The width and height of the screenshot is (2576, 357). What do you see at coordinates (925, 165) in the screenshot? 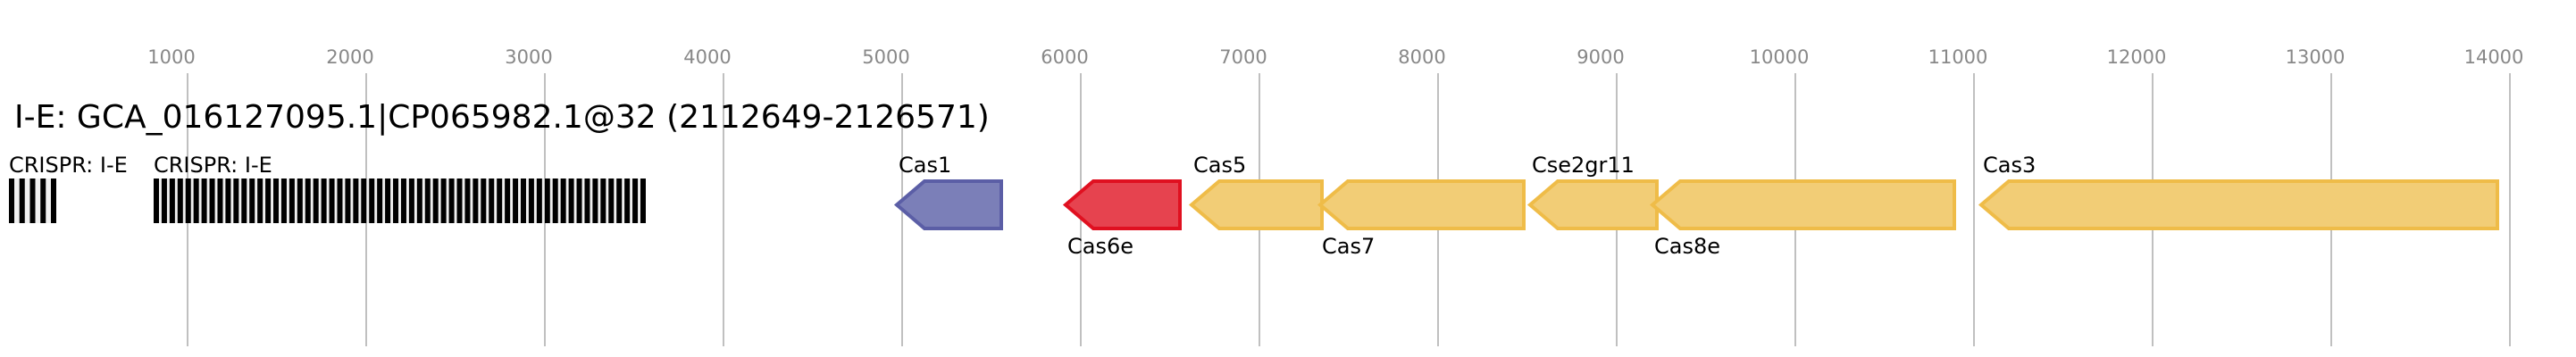
I see `gene-label: Cas1` at bounding box center [925, 165].